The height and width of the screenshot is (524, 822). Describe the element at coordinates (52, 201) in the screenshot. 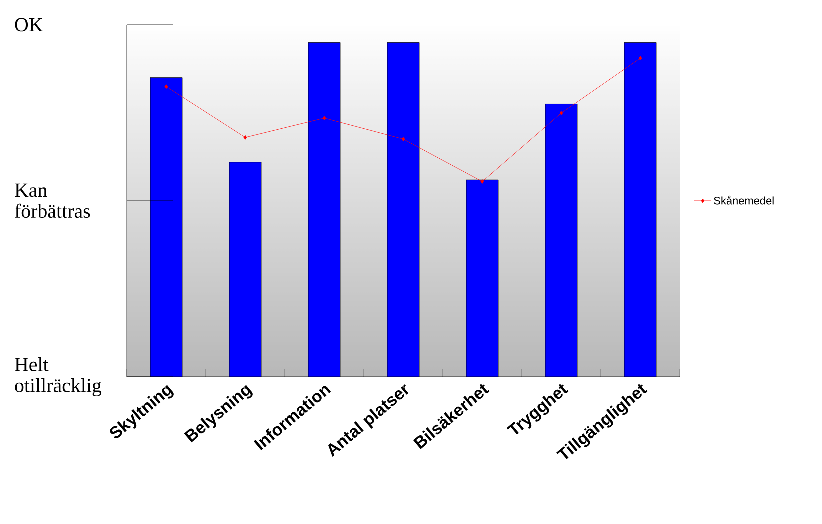

I see `text: Kan förbättras` at that location.